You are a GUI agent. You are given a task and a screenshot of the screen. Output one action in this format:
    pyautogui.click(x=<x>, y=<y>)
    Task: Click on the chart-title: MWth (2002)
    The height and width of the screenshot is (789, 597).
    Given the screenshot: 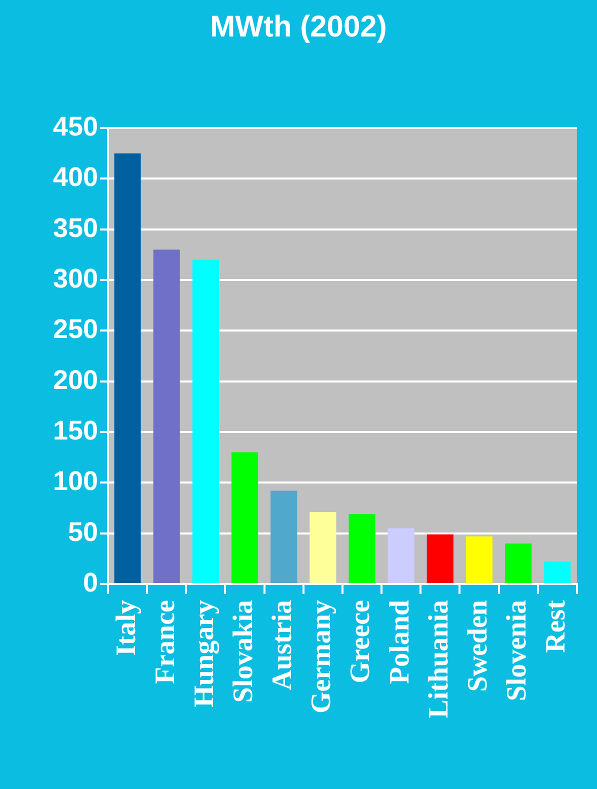 What is the action you would take?
    pyautogui.click(x=298, y=27)
    